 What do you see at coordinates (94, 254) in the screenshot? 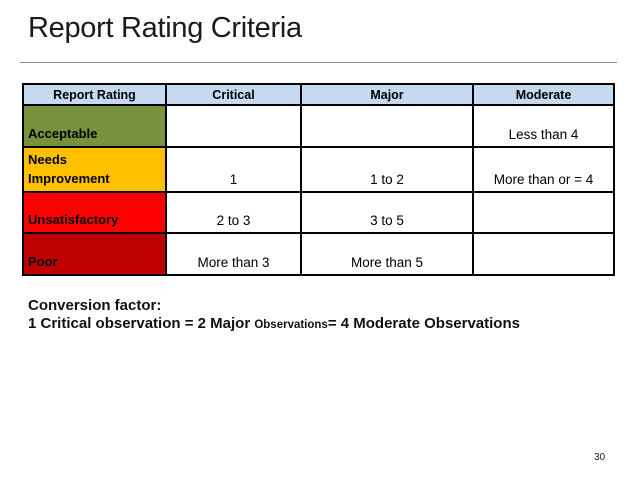
I see `rating-label-cell: Poor` at bounding box center [94, 254].